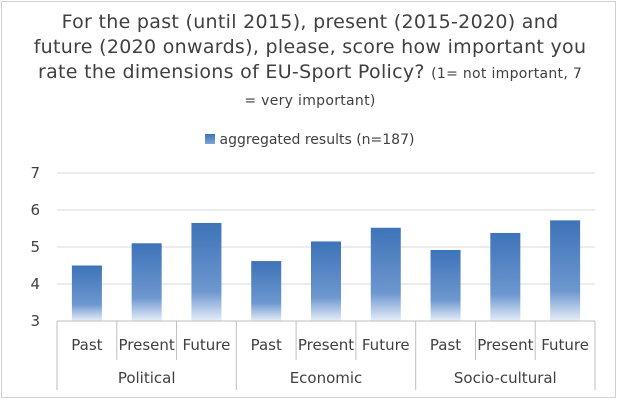  I want to click on y-tick-label: 4, so click(35, 284).